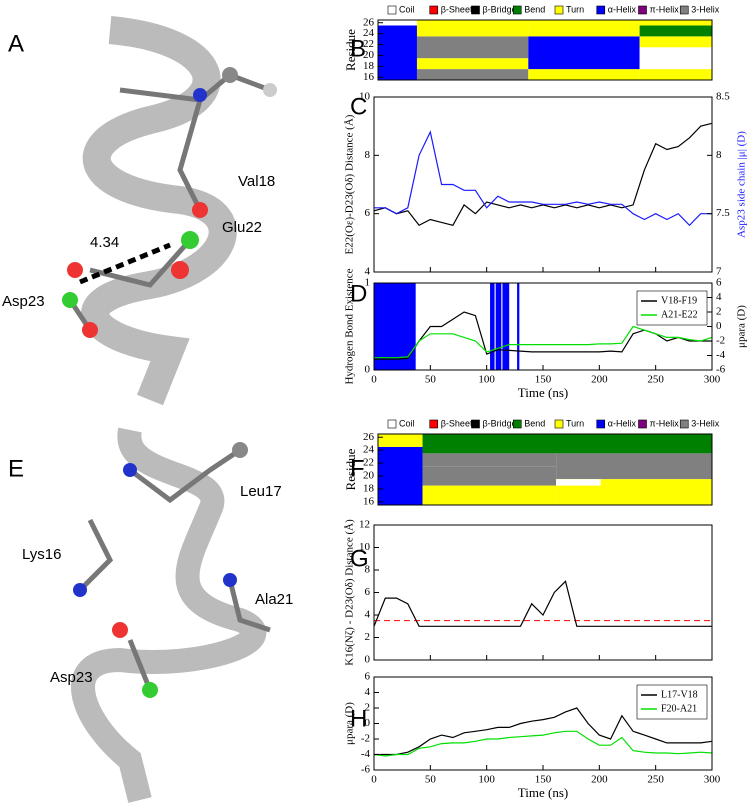  Describe the element at coordinates (358, 293) in the screenshot. I see `panel-label: D` at that location.